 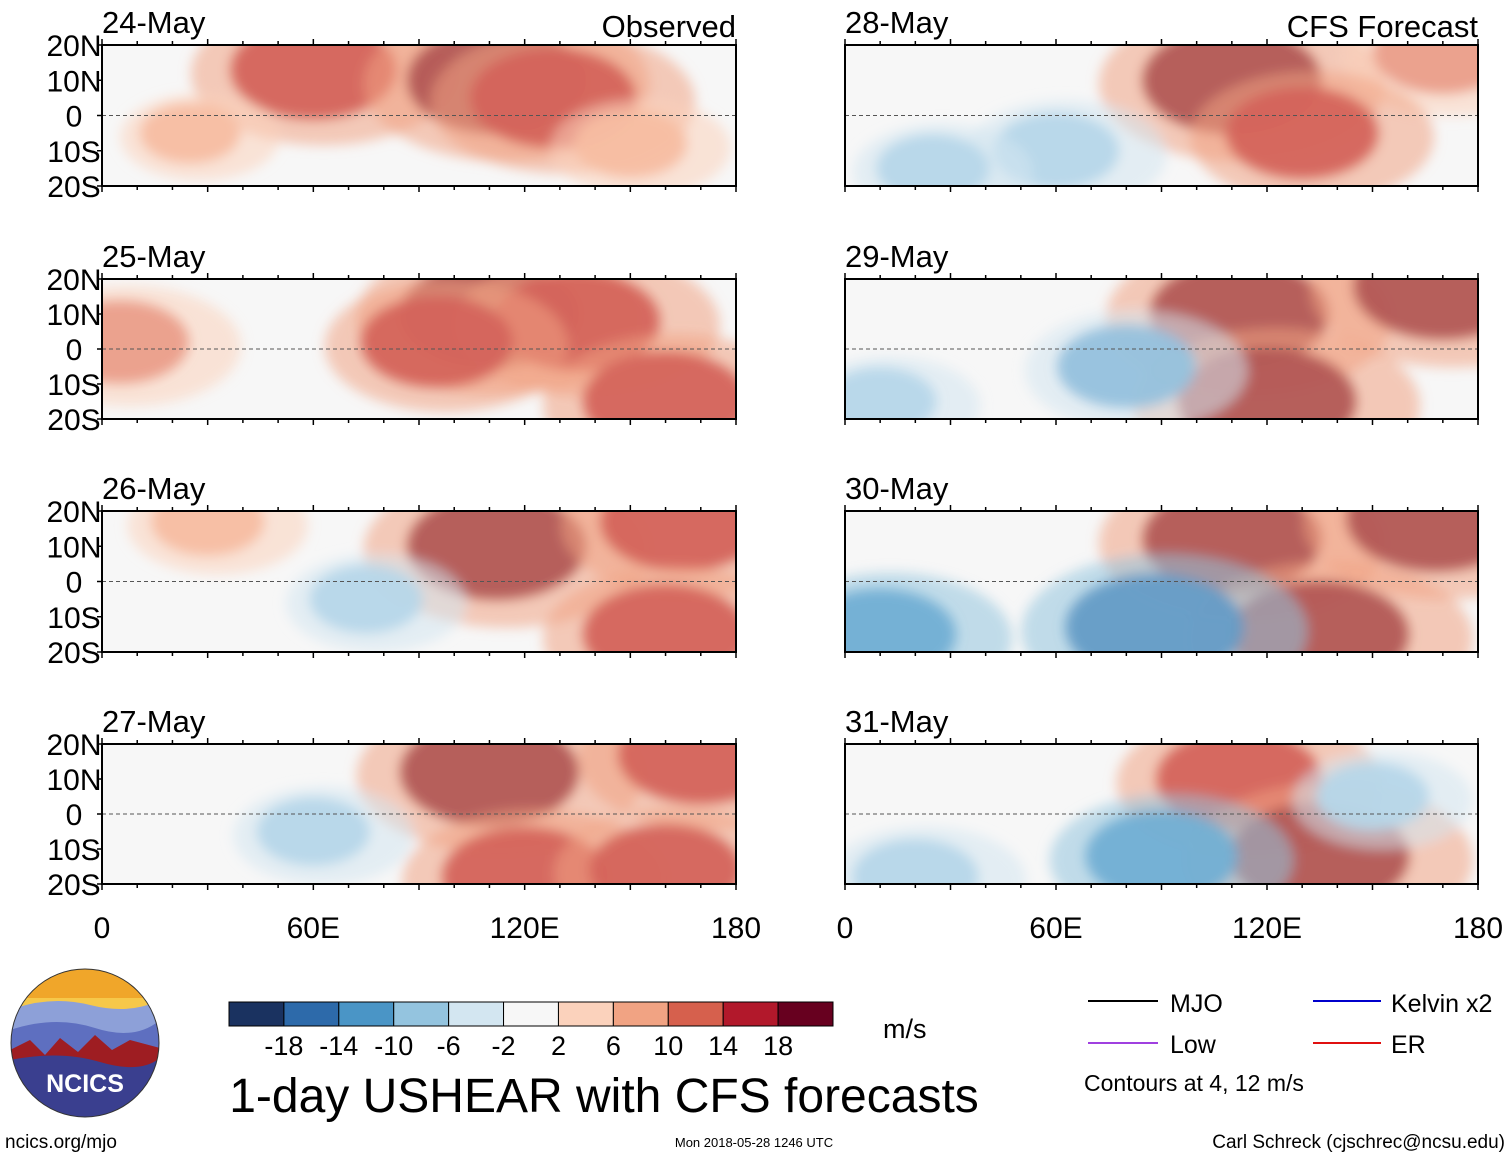 I want to click on column-label-cfs-forecast: CFS Forecast, so click(x=1383, y=26).